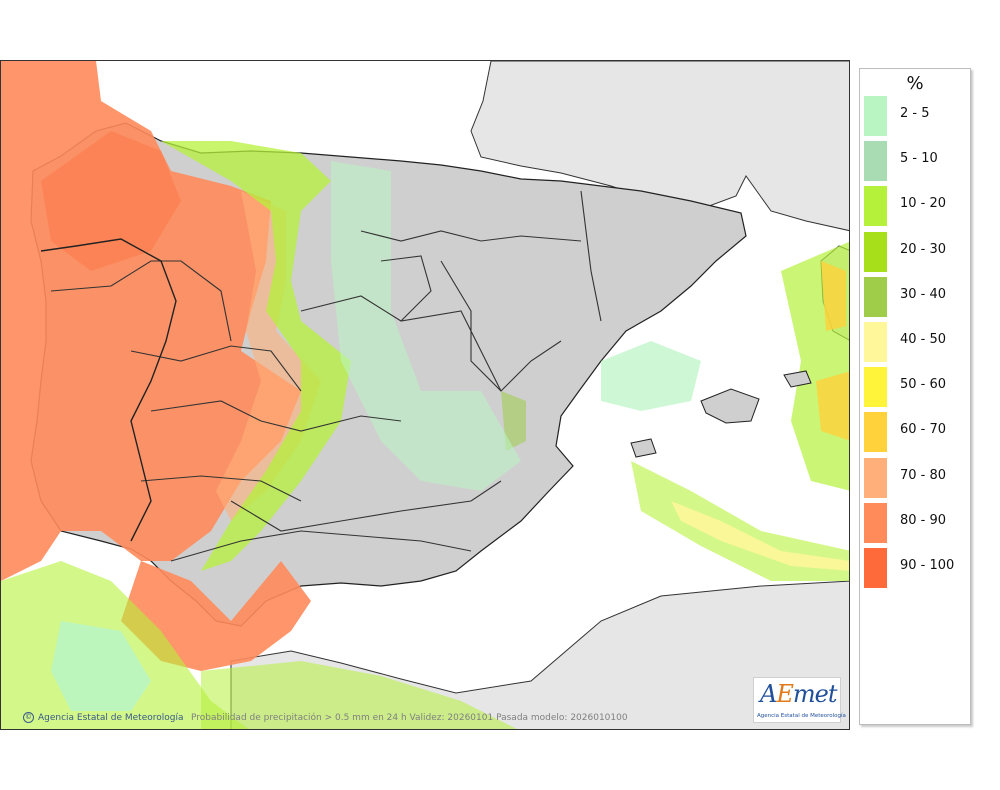 This screenshot has width=1000, height=790. Describe the element at coordinates (760, 536) in the screenshot. I see `prob-yellow-balearic` at that location.